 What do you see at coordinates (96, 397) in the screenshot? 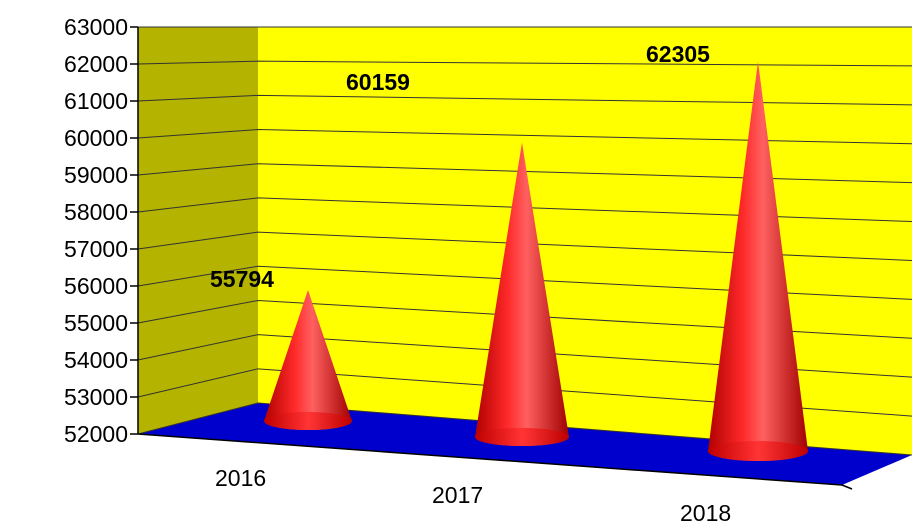
I see `y-tick-label: 53000` at bounding box center [96, 397].